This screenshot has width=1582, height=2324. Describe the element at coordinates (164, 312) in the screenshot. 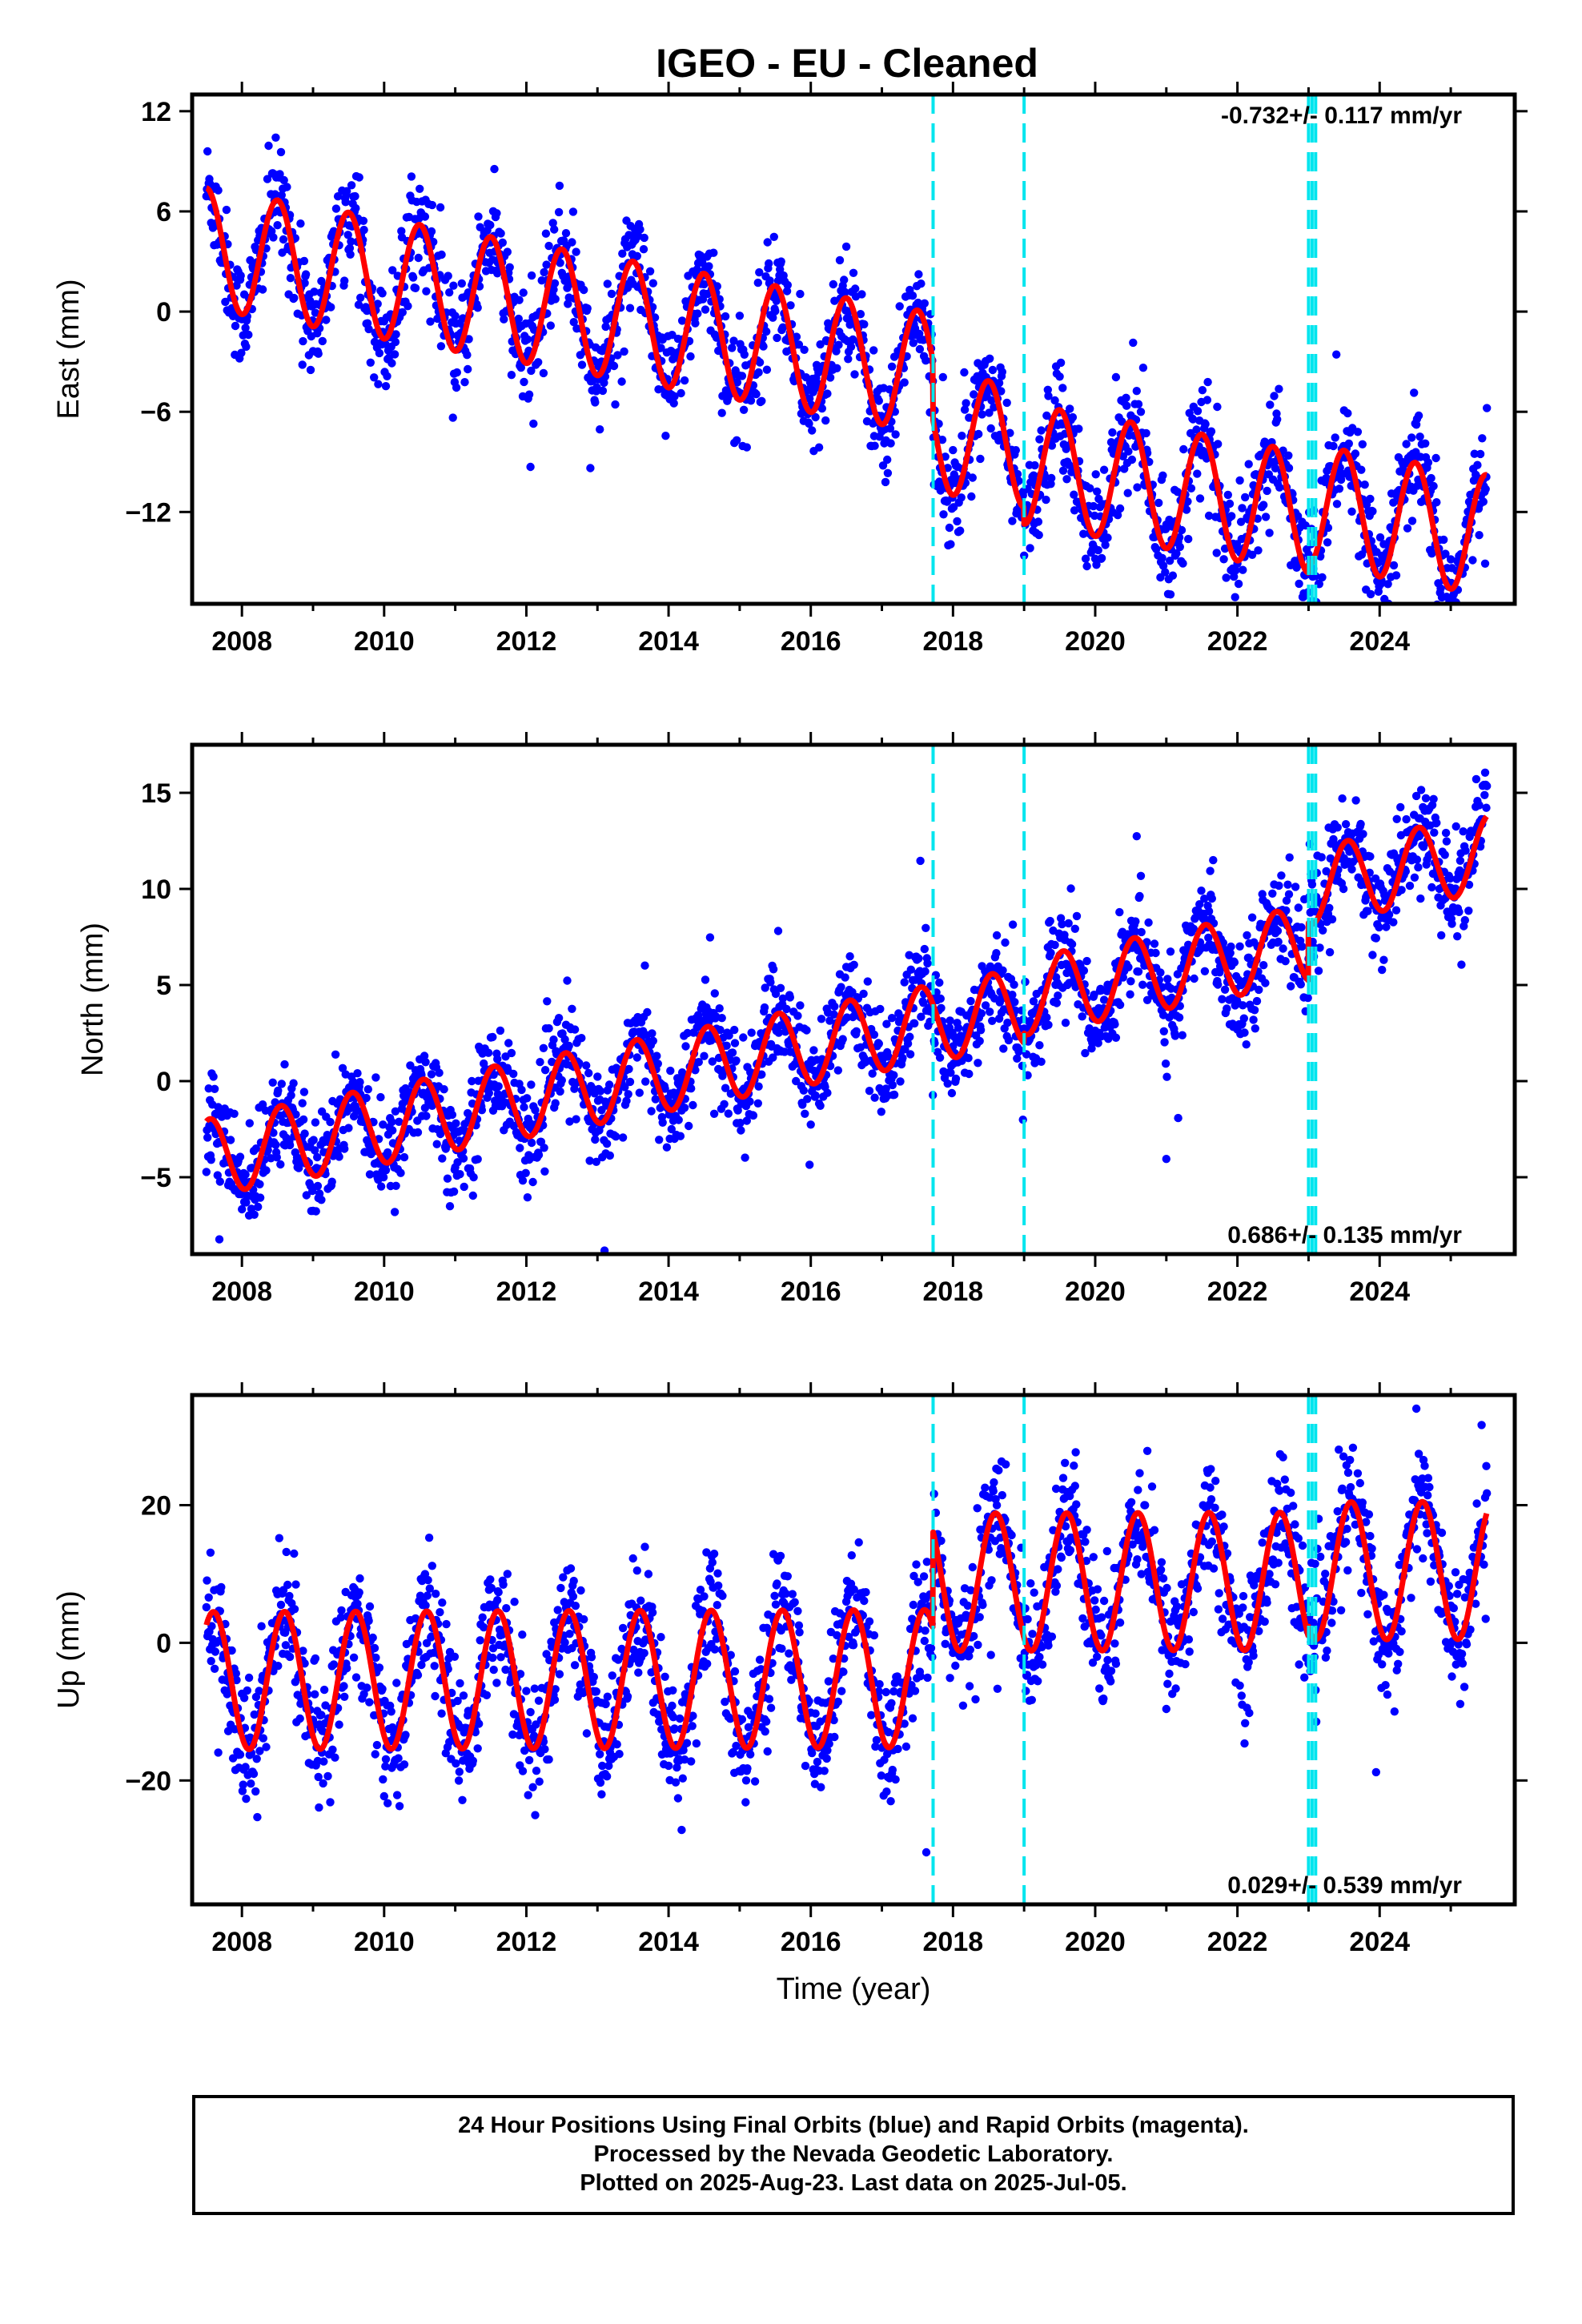

I see `y-tick-label: 0` at that location.